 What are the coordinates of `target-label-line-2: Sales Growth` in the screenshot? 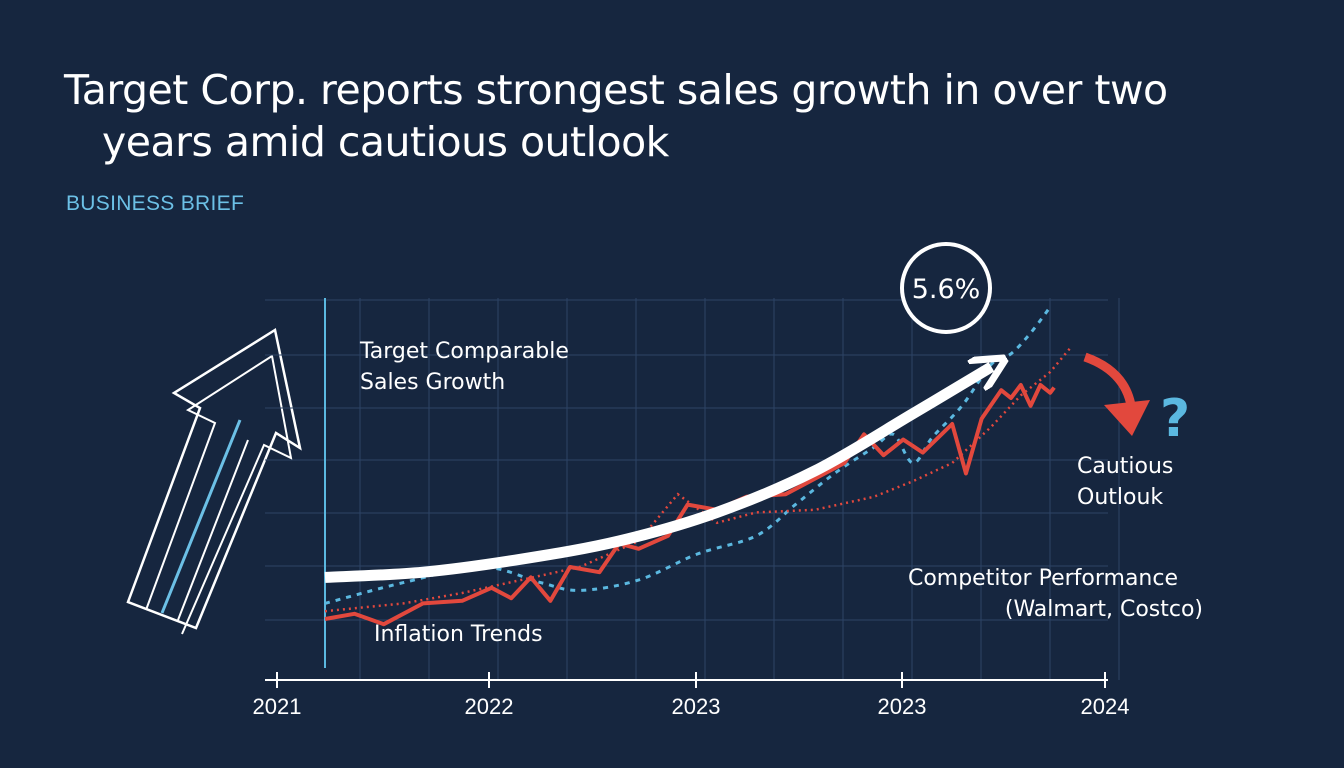 It's located at (432, 382).